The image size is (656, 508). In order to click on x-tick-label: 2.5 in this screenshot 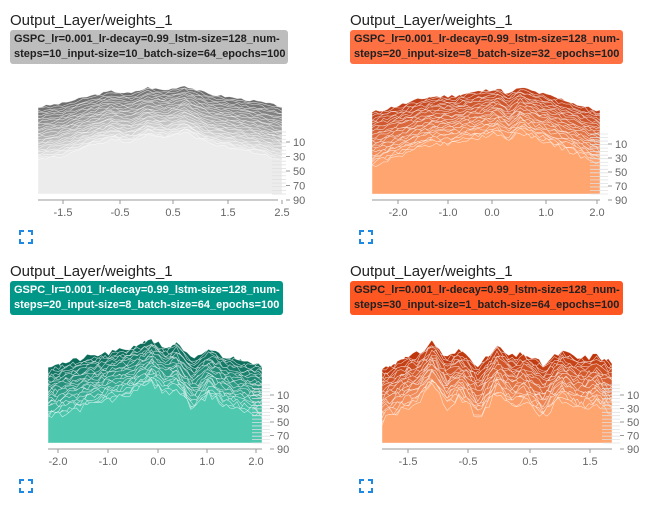, I will do `click(281, 213)`.